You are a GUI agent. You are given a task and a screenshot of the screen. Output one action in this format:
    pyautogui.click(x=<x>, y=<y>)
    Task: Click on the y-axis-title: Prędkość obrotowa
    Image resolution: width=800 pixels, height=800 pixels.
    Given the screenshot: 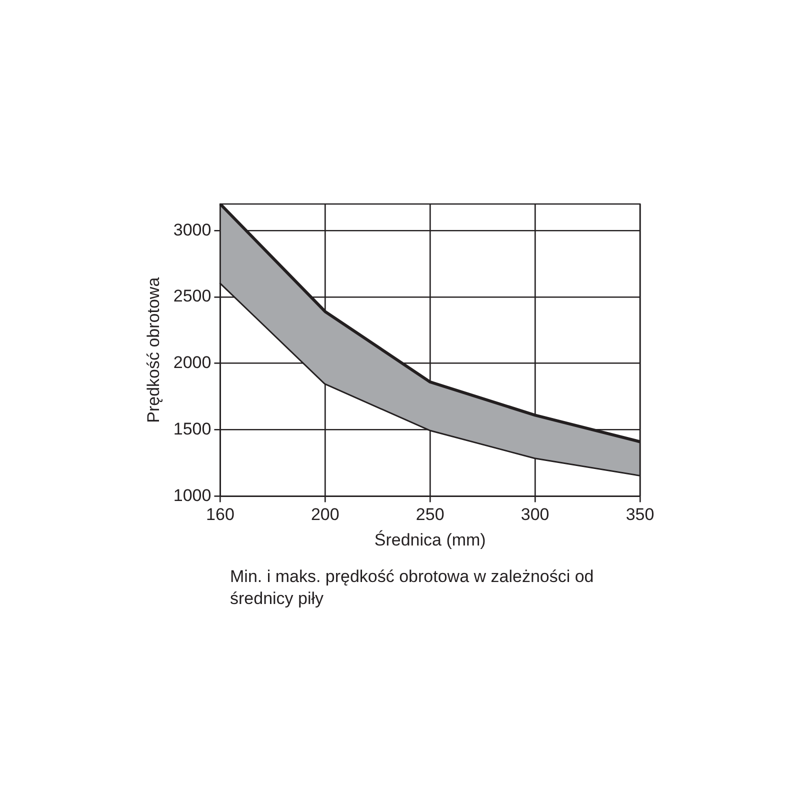 What is the action you would take?
    pyautogui.click(x=153, y=349)
    